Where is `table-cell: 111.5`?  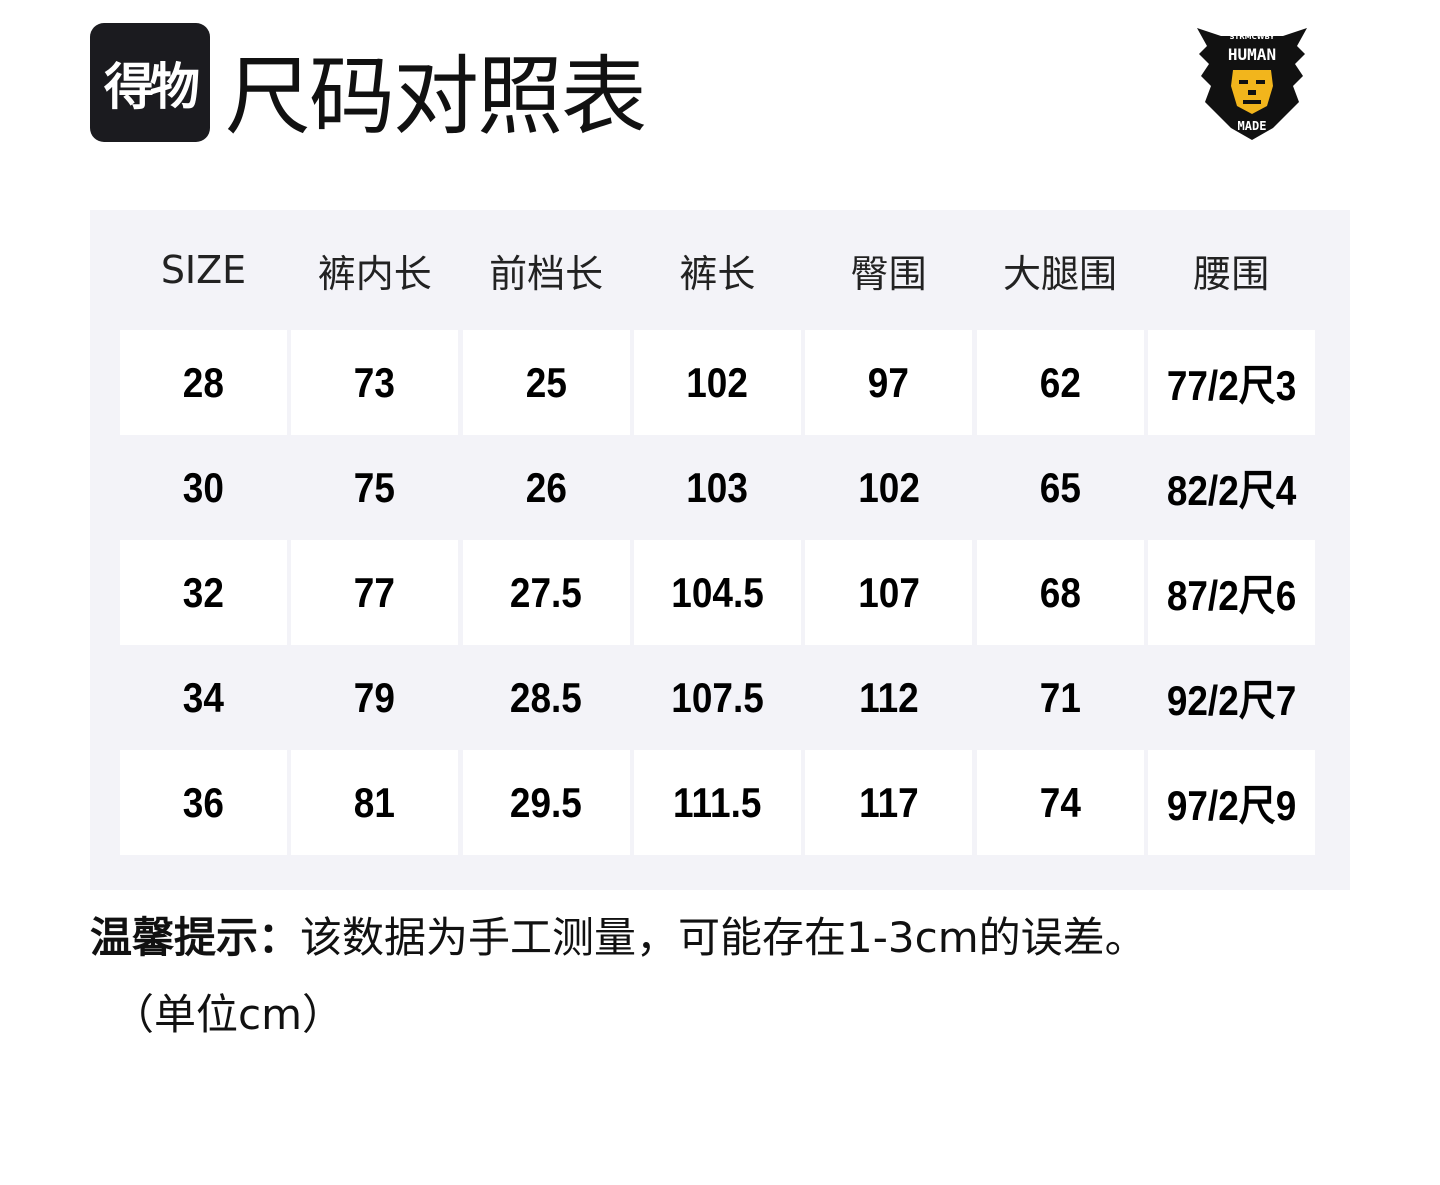
table-cell: 111.5 is located at coordinates (717, 802).